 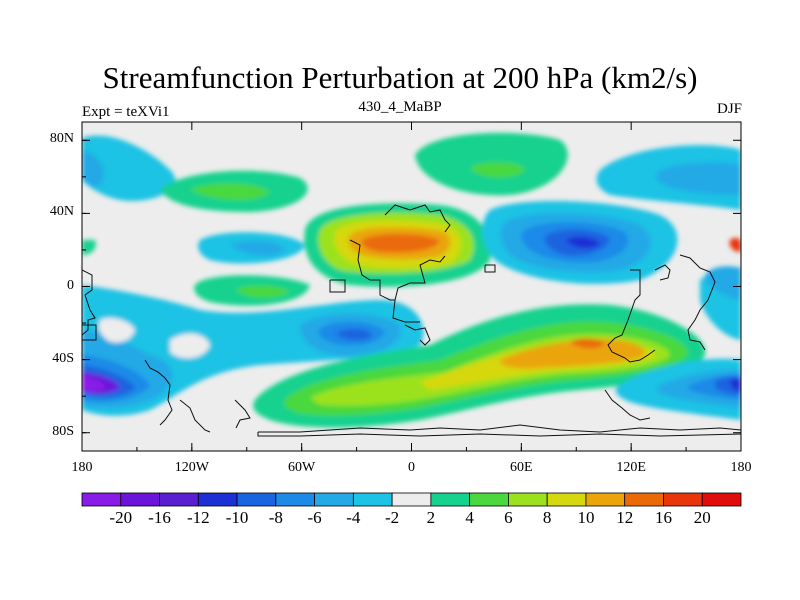 I want to click on colorbar-label: -2, so click(x=392, y=517).